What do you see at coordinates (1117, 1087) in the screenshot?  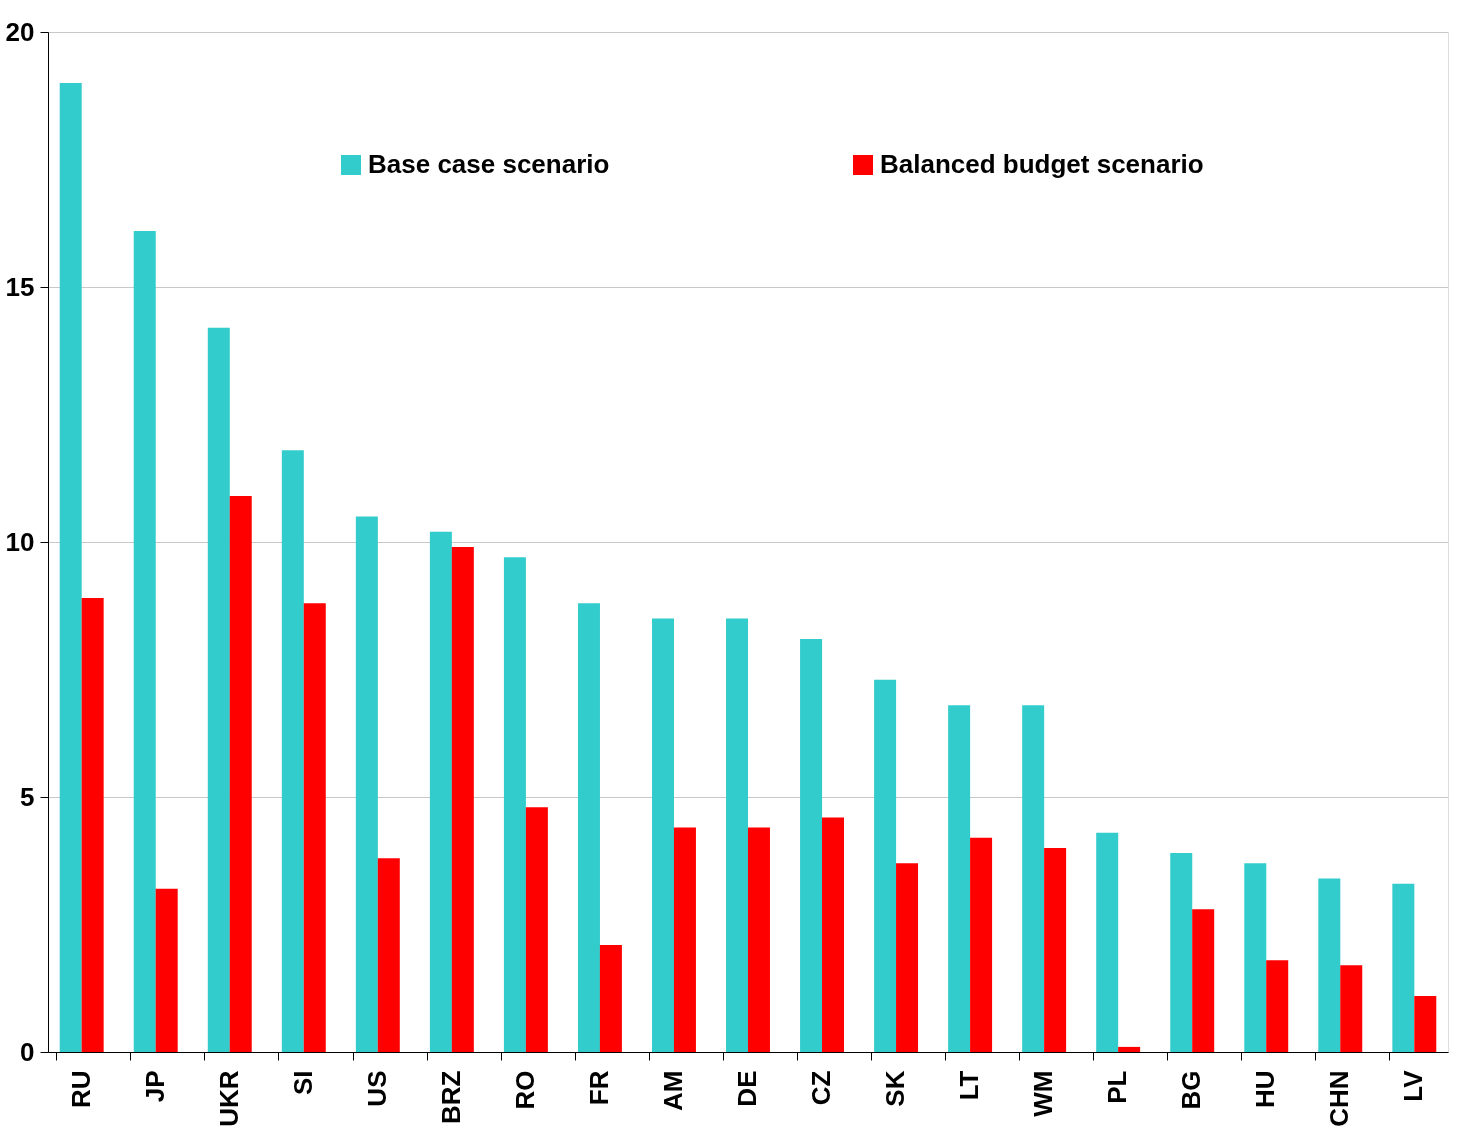 I see `x-tick-label: PL` at bounding box center [1117, 1087].